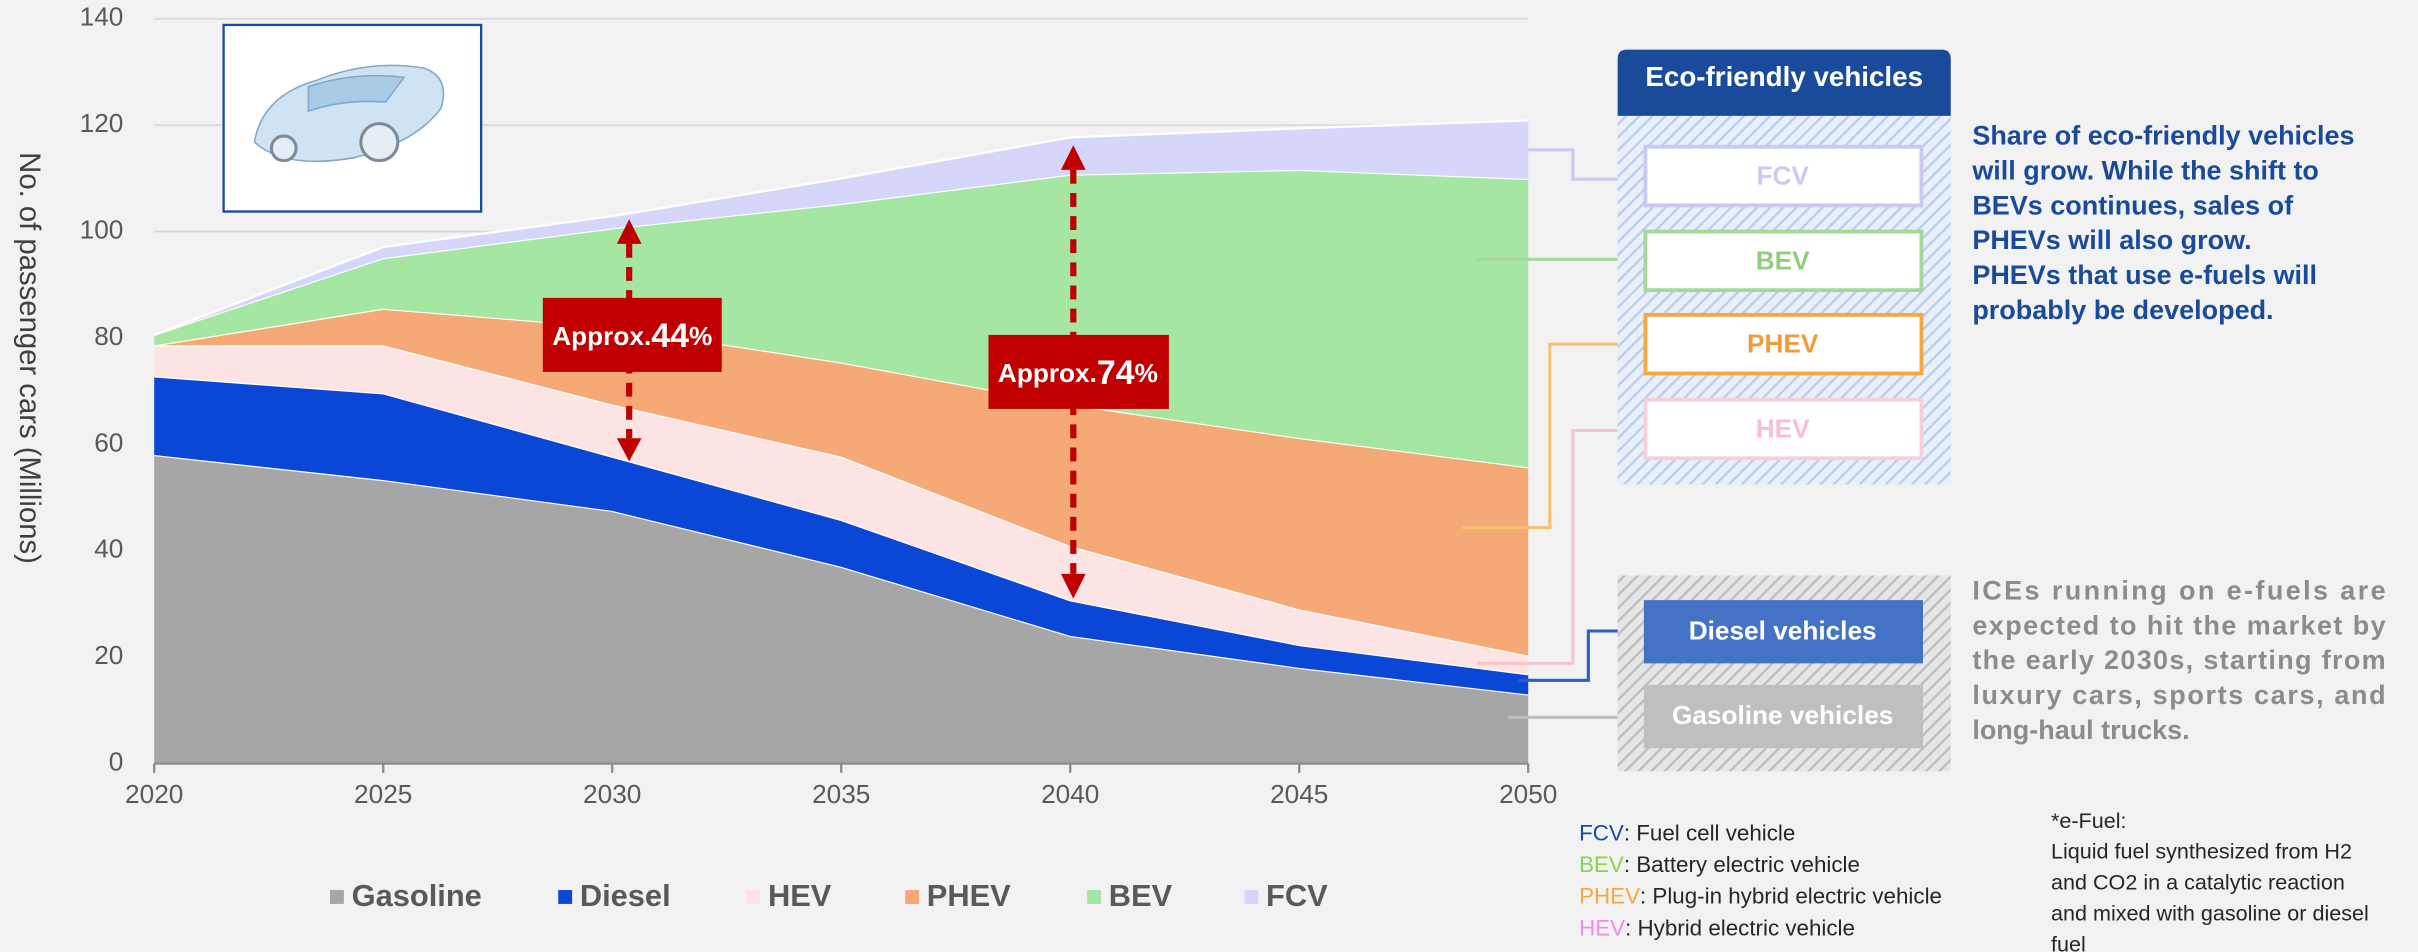 The image size is (2418, 952). Describe the element at coordinates (2122, 310) in the screenshot. I see `eco-note: probably be developed.` at that location.